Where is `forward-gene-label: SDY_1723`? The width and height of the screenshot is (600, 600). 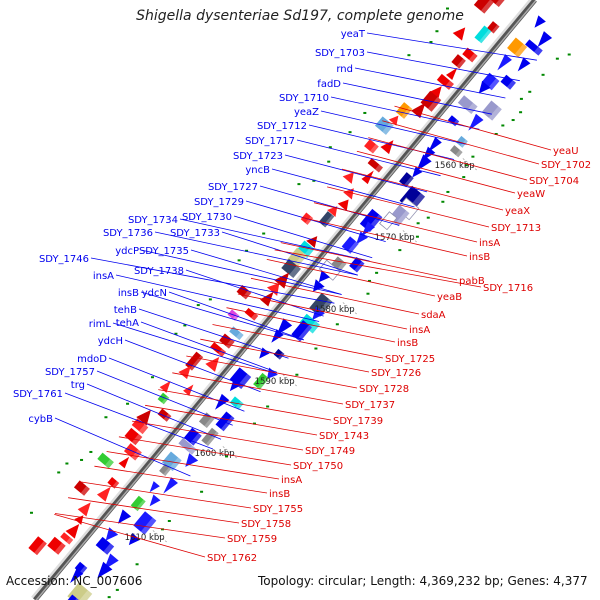
forward-gene-label: SDY_1723 is located at coordinates (258, 156).